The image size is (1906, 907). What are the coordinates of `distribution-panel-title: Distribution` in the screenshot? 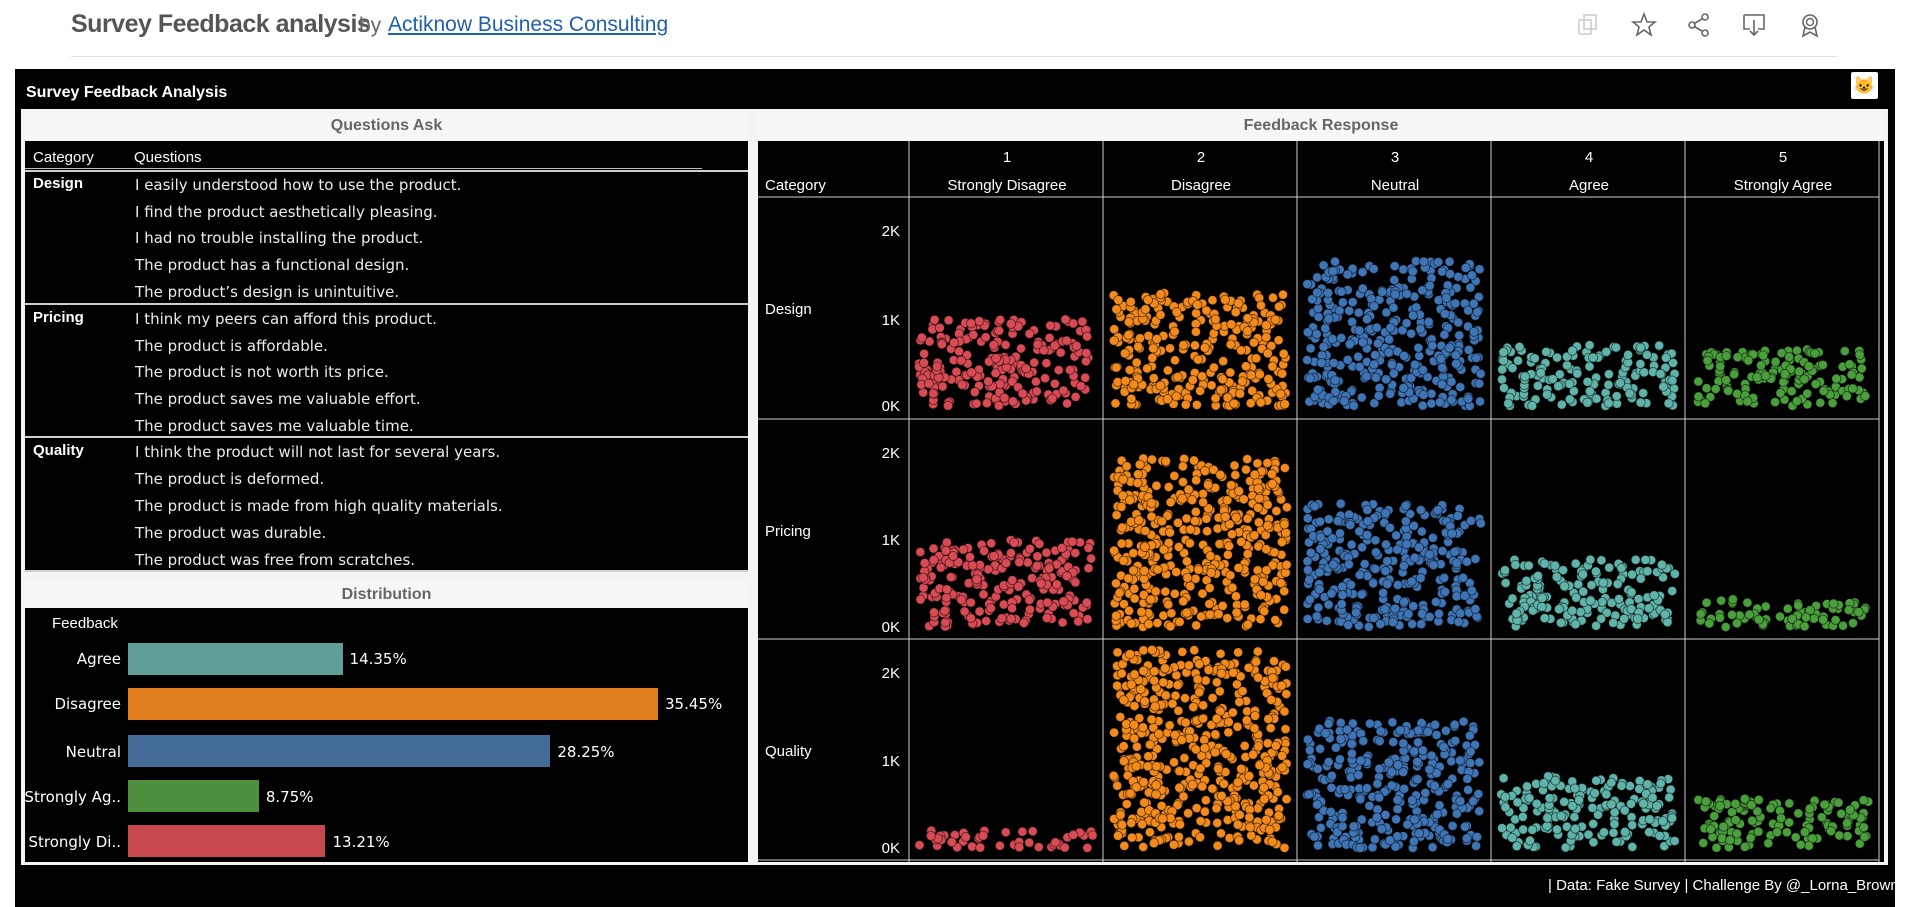 It's located at (386, 595).